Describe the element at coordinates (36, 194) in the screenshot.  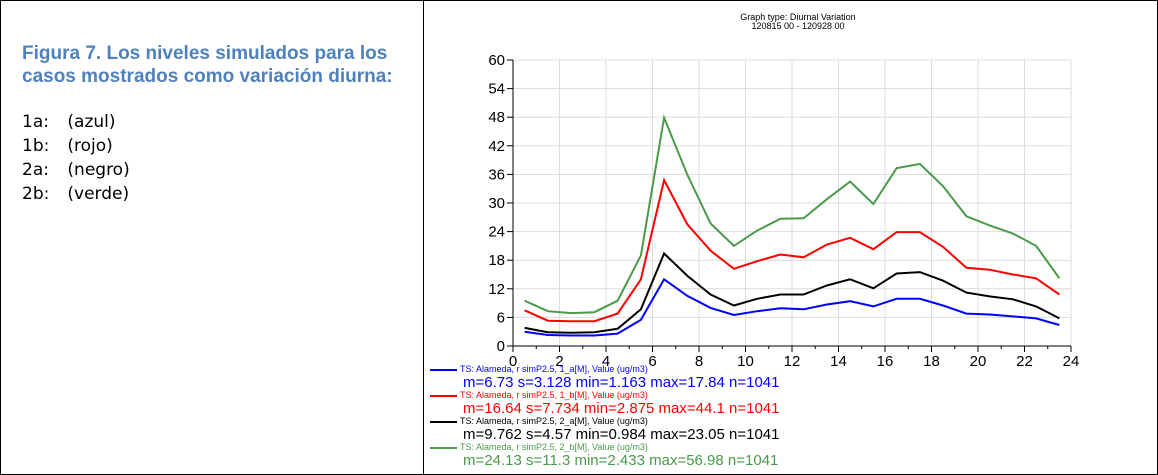
I see `case-code: 2b:` at that location.